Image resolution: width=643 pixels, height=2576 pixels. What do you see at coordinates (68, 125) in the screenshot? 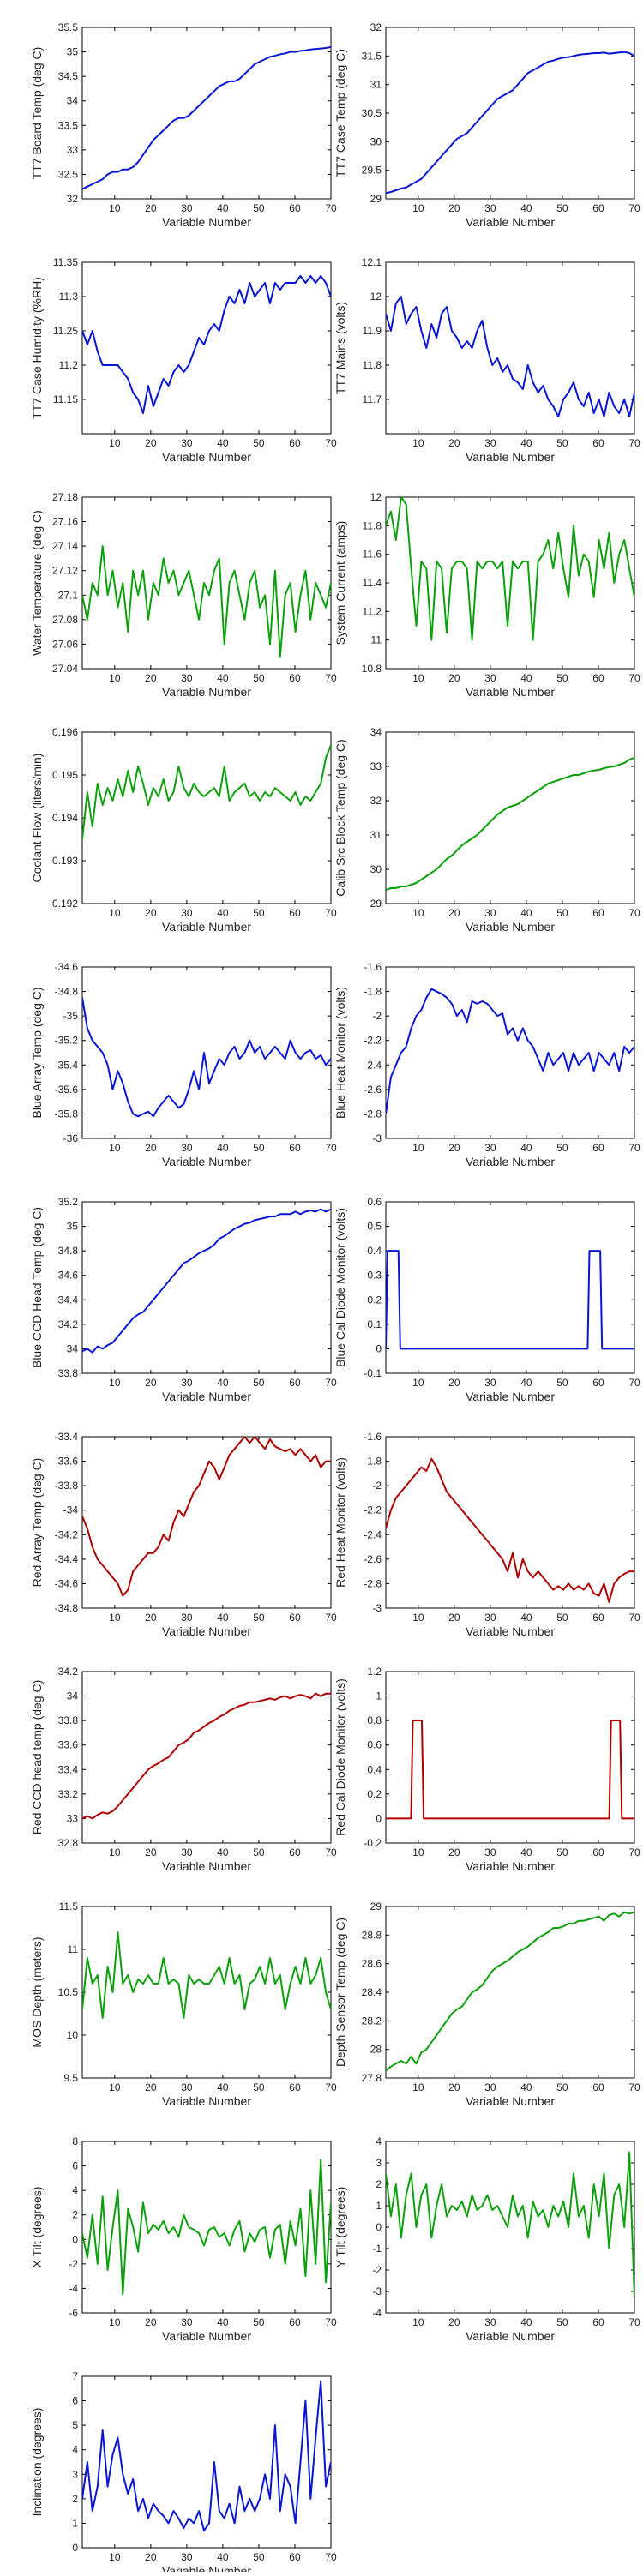
I see `y-tick-label: 33.5` at bounding box center [68, 125].